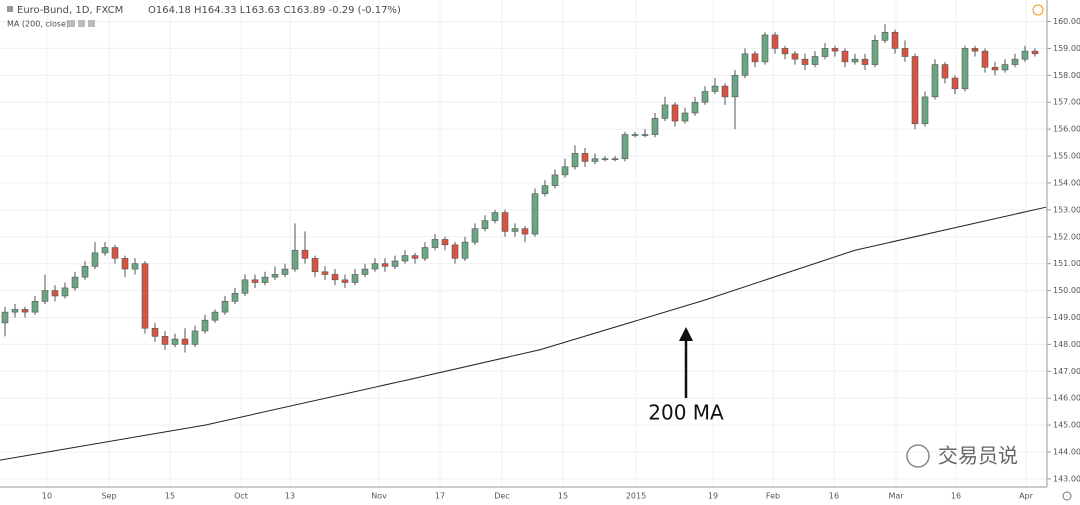 The image size is (1080, 505). I want to click on x-tick-label: 10, so click(47, 496).